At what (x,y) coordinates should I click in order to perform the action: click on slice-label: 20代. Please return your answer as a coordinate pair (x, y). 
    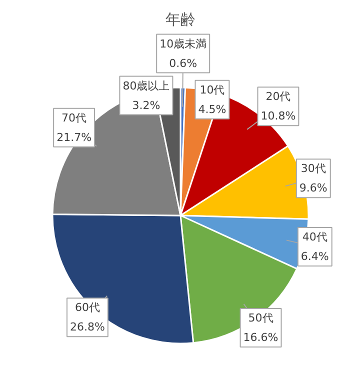
    Looking at the image, I should click on (278, 97).